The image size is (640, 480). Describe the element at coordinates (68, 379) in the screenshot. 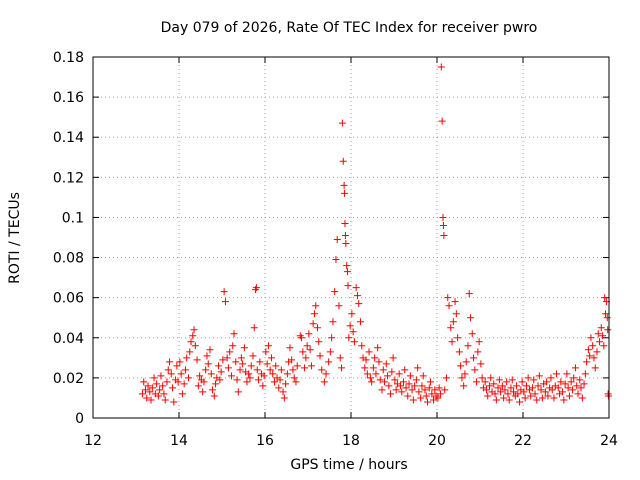

I see `y-tick-label: 0.02` at that location.